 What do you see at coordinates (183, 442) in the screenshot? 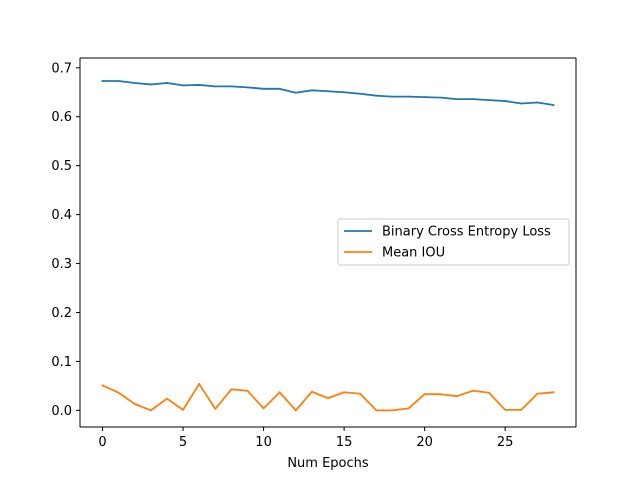
I see `x-tick-label: 5` at bounding box center [183, 442].